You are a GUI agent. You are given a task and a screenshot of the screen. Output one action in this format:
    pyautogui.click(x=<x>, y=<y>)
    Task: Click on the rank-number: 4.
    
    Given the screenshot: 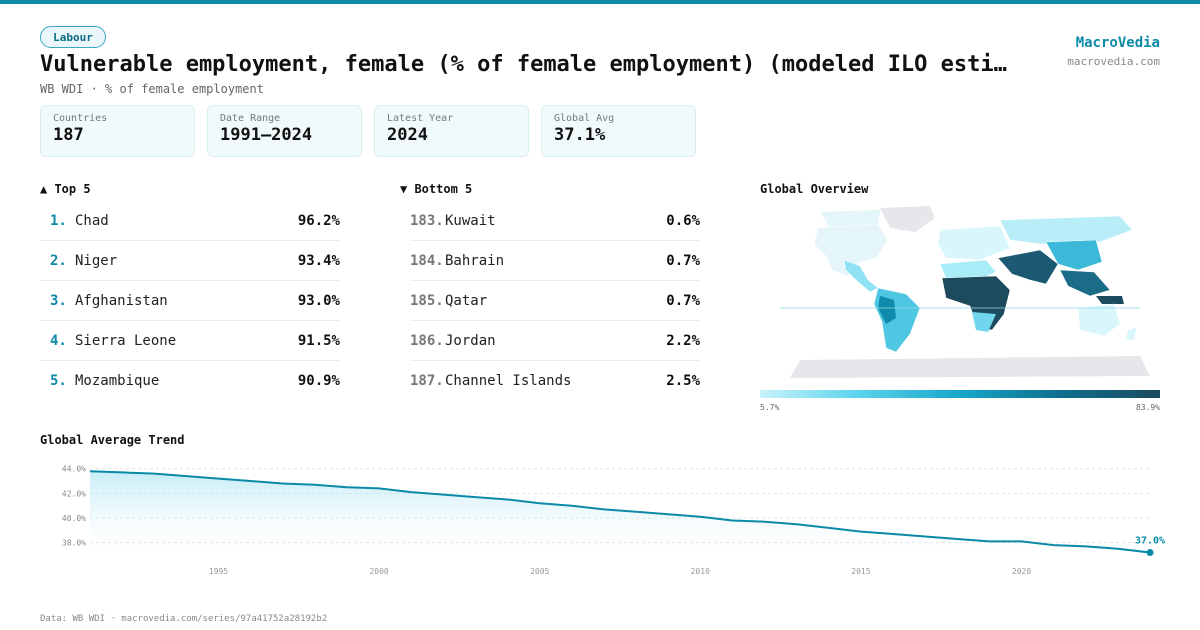 What is the action you would take?
    pyautogui.click(x=58, y=340)
    